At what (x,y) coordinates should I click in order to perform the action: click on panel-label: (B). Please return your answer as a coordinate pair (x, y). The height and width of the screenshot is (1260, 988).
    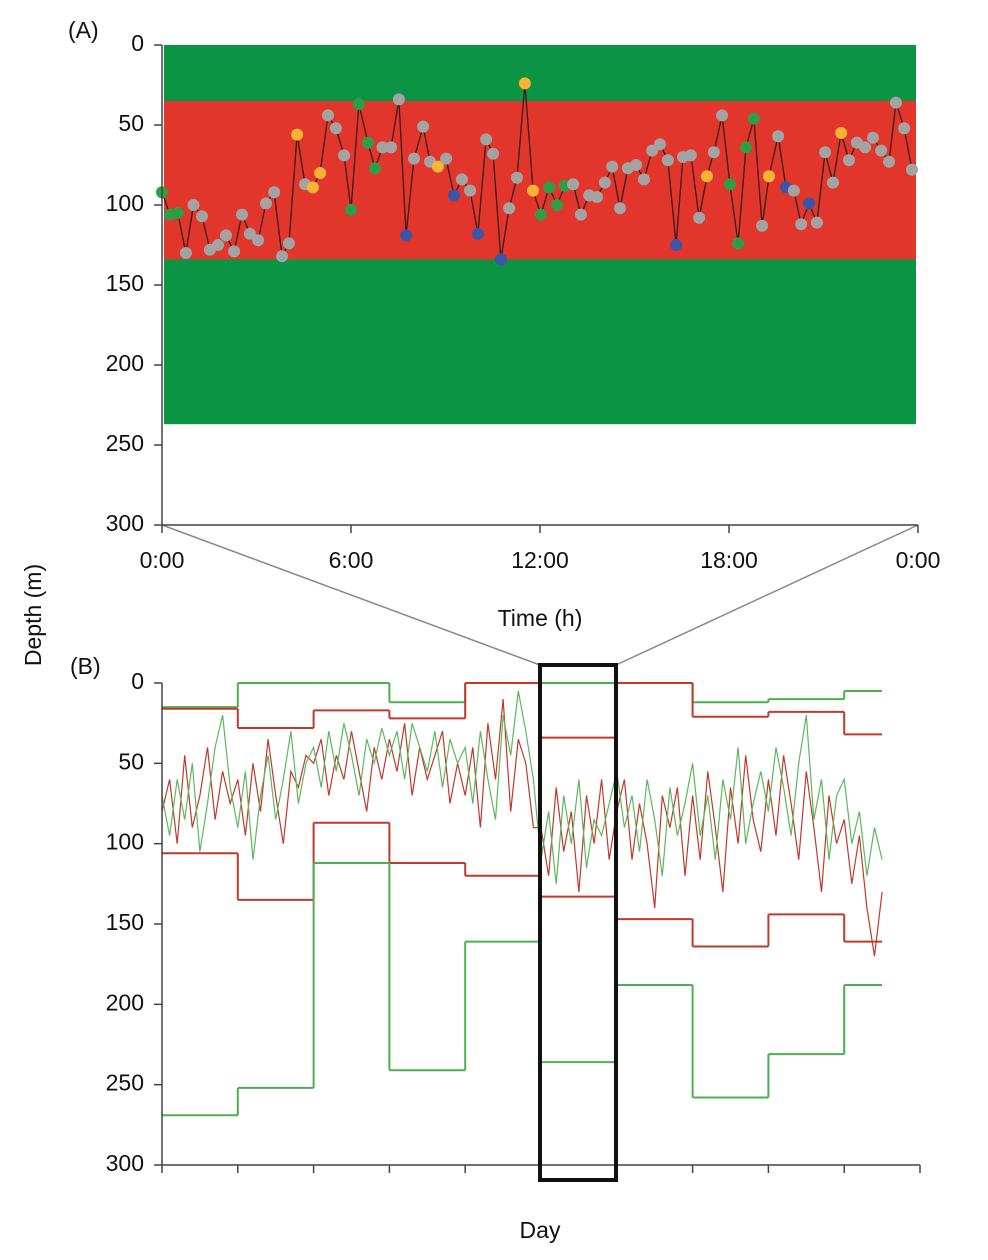
    Looking at the image, I should click on (85, 666).